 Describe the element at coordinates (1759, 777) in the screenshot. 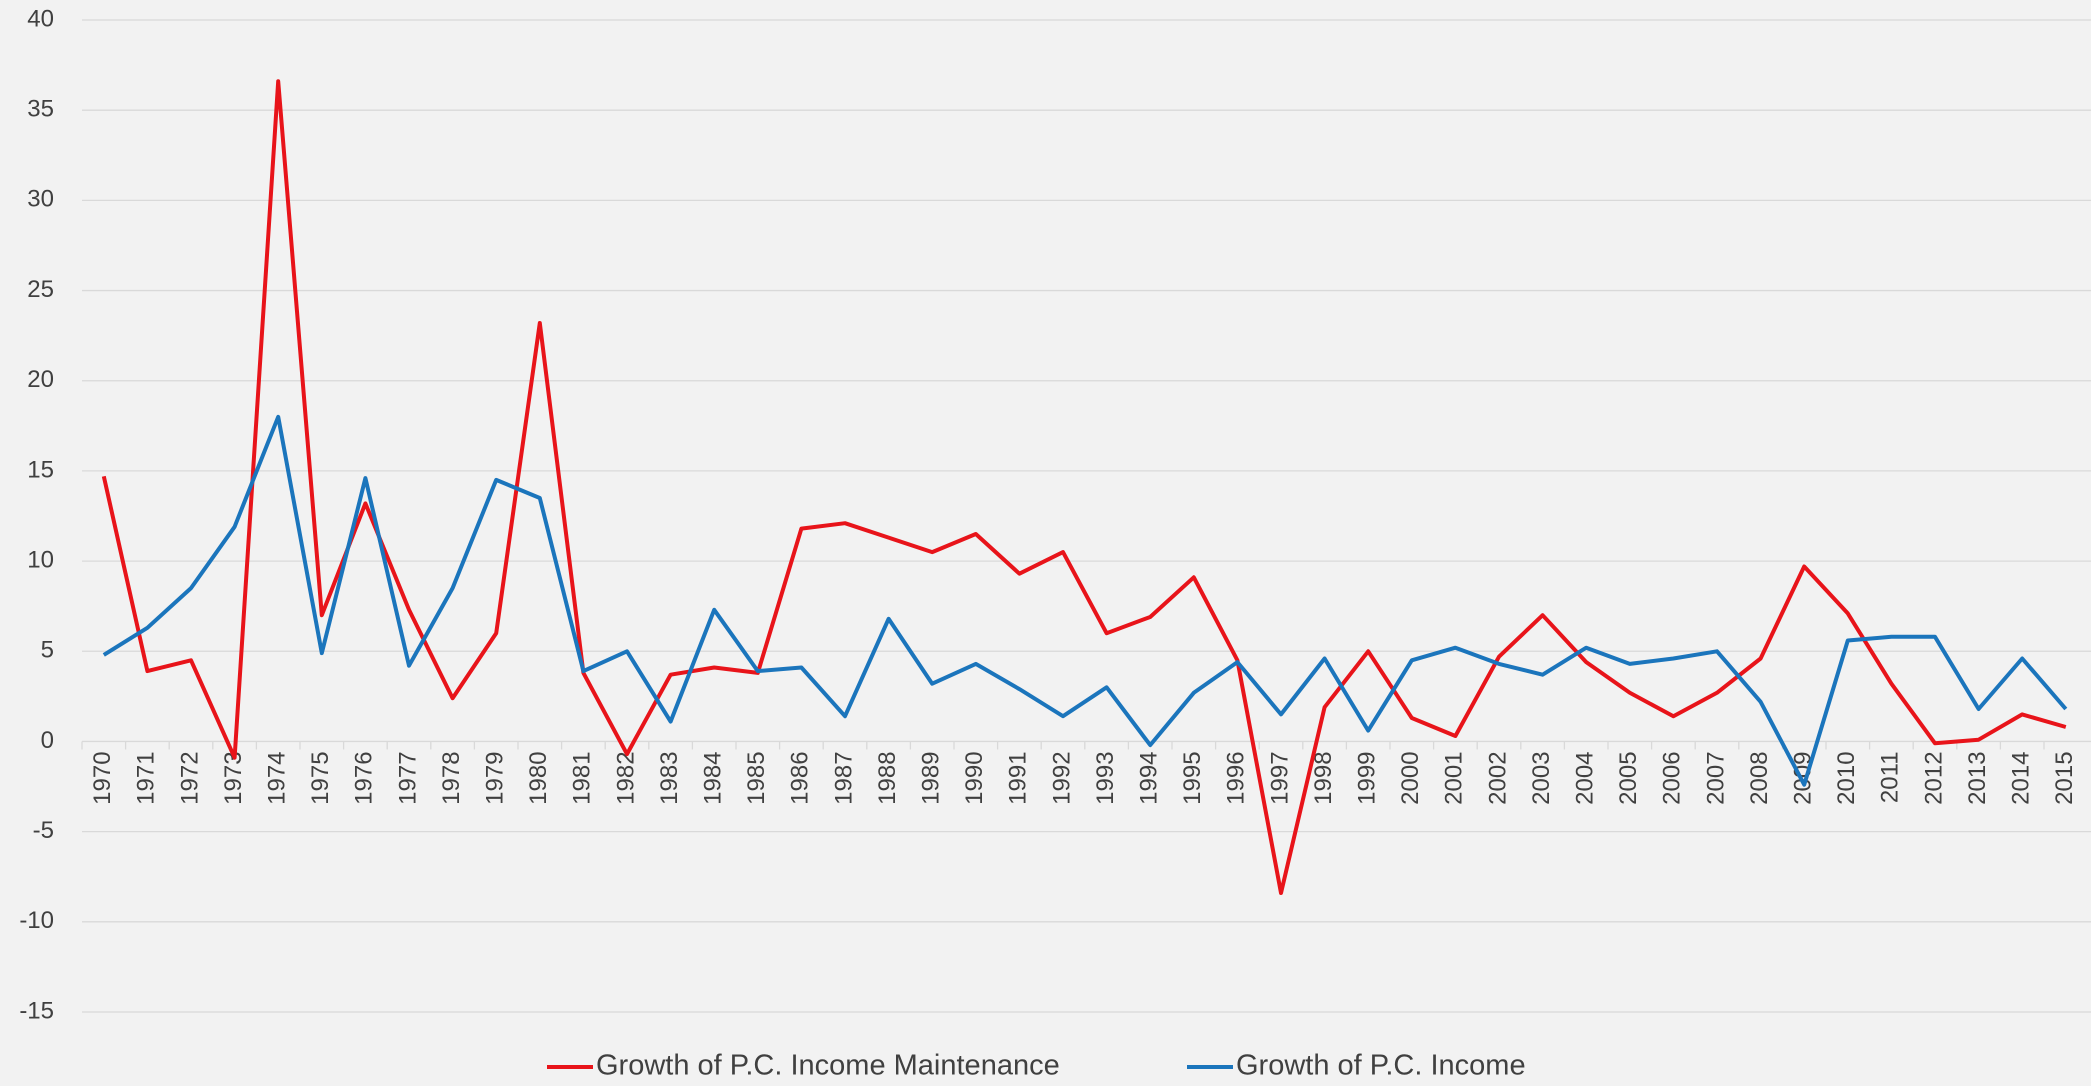

I see `x-tick-label: 2008` at that location.